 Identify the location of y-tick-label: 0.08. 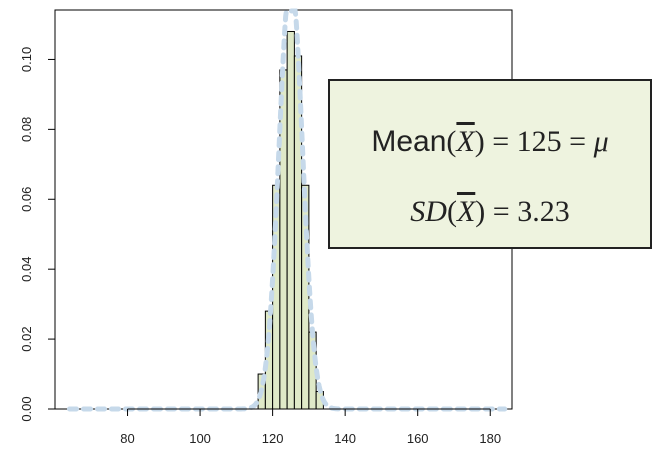
(26, 129).